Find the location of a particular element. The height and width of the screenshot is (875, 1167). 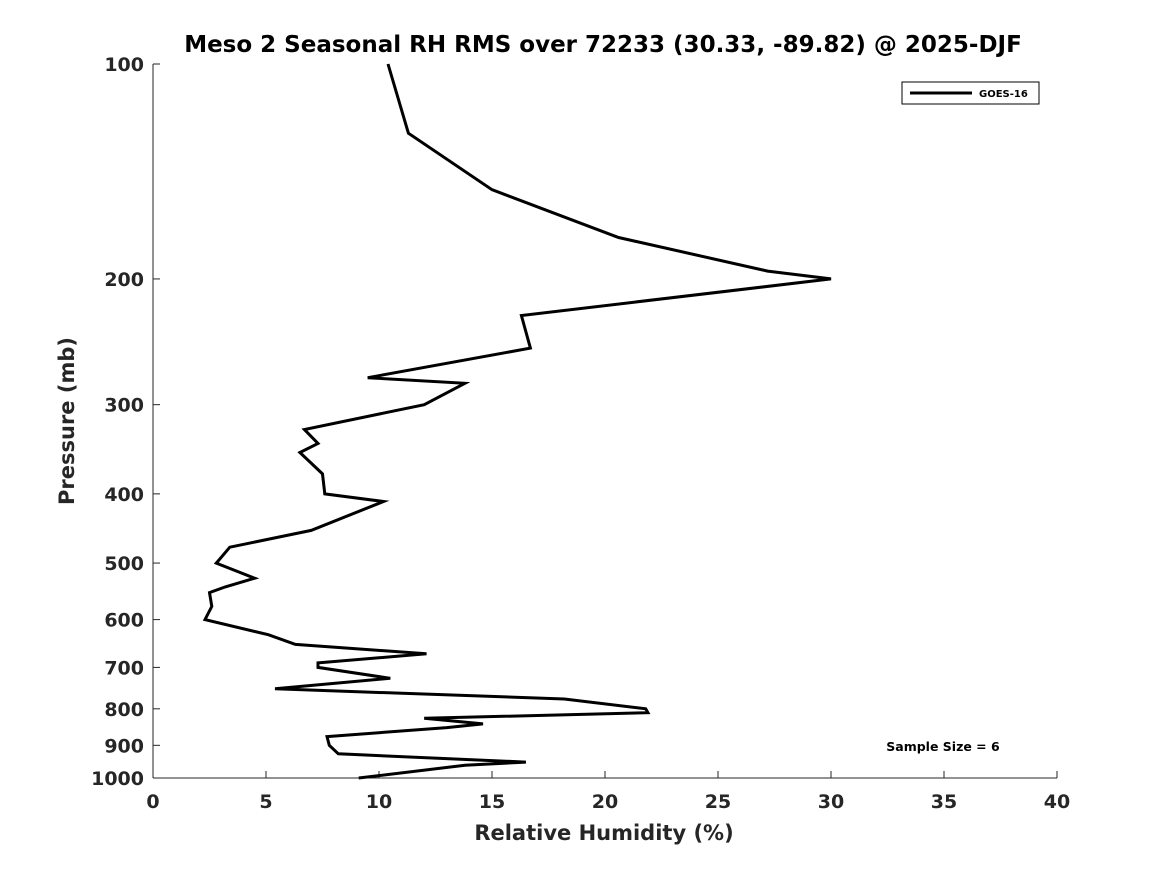

x-tick-label: 5 is located at coordinates (265, 802).